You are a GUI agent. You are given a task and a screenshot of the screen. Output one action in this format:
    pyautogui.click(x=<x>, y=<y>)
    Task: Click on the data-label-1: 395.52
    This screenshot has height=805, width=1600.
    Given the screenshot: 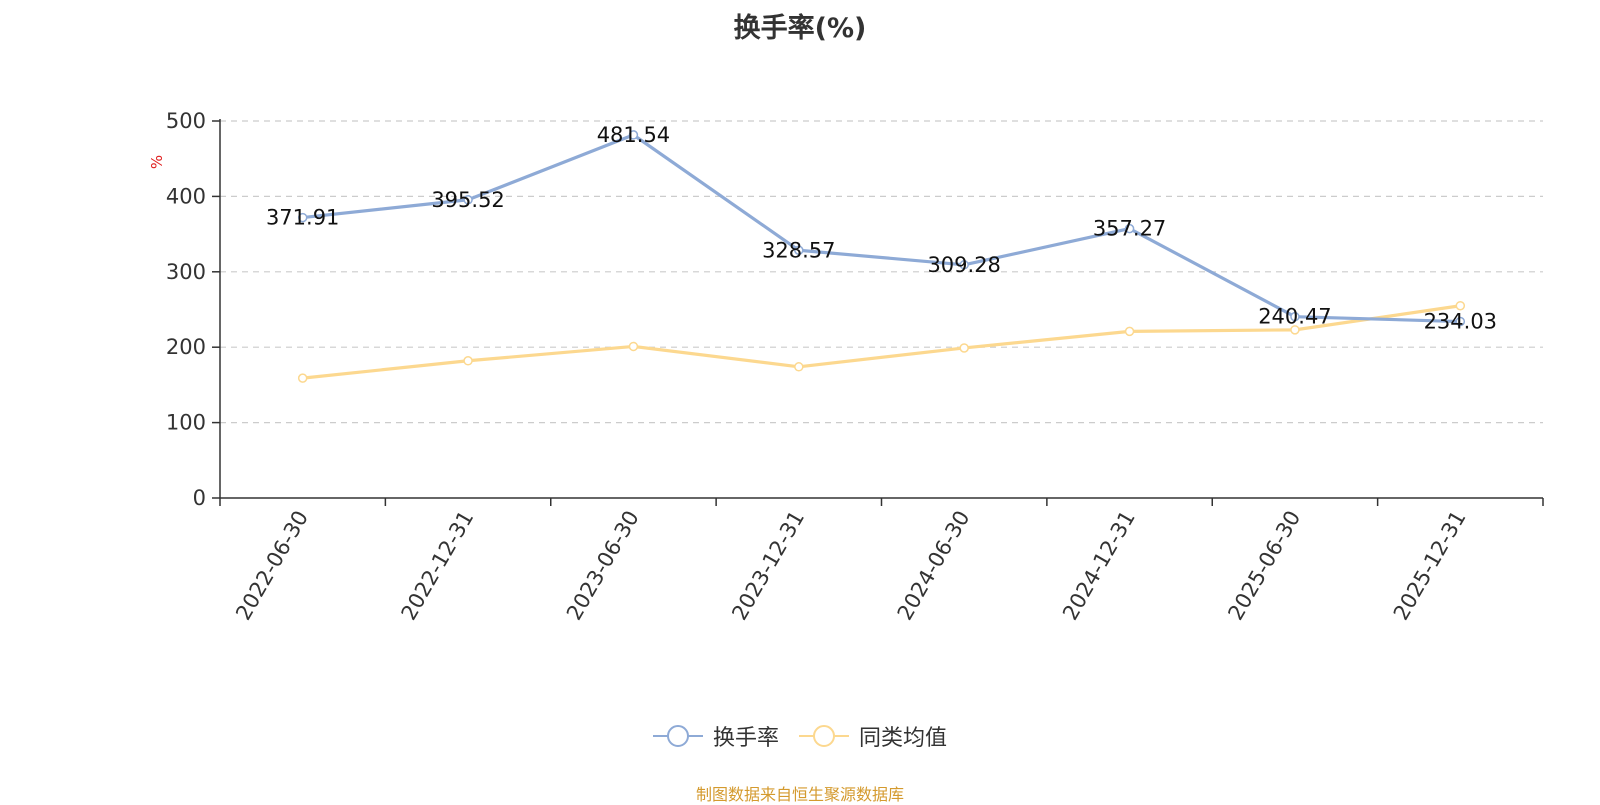 What is the action you would take?
    pyautogui.click(x=467, y=200)
    